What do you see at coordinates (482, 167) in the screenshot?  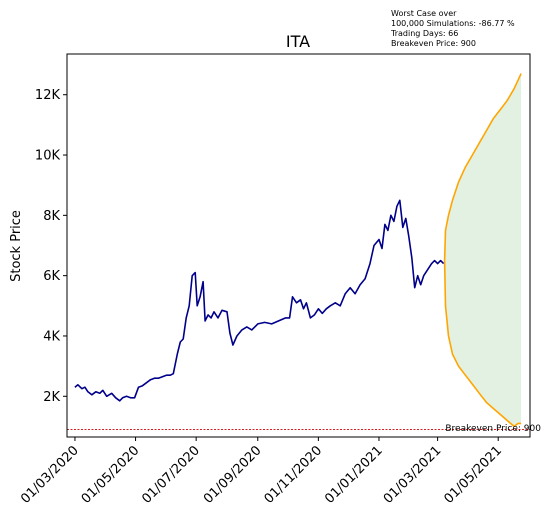 I see `upper-bound-line` at bounding box center [482, 167].